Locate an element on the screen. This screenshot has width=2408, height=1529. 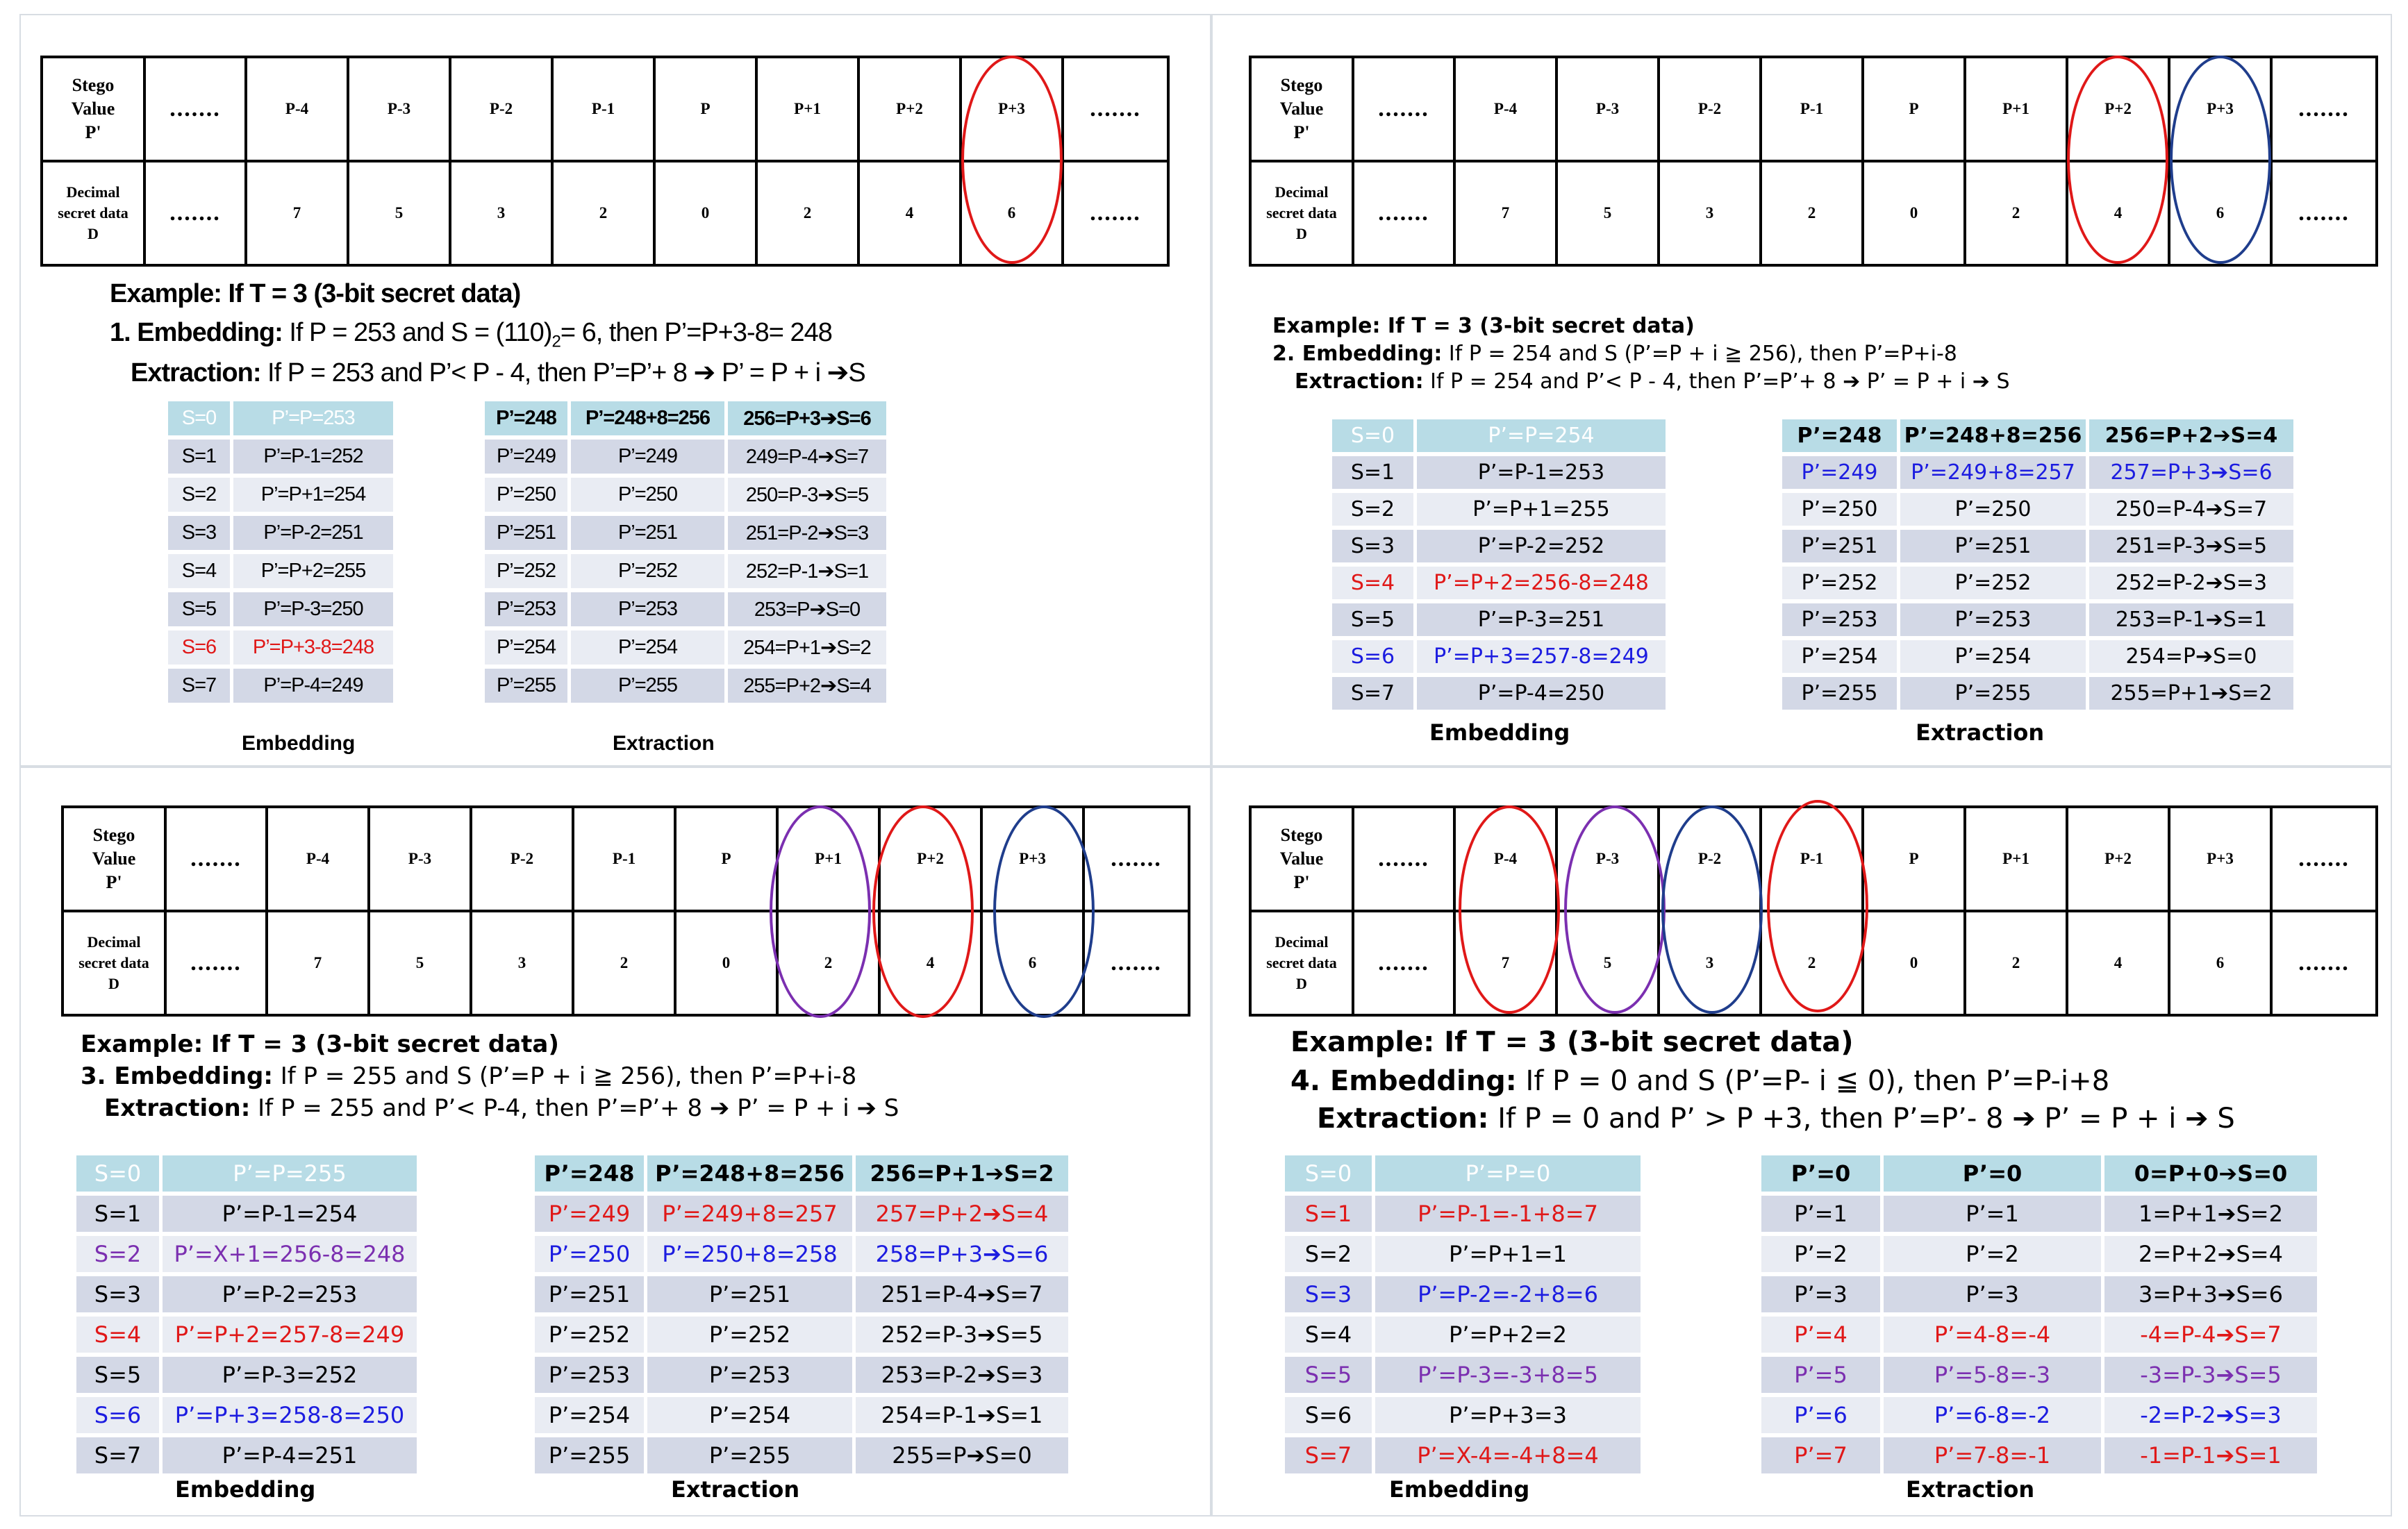
table-cell: 258=P+3➔S=6 is located at coordinates (962, 1254).